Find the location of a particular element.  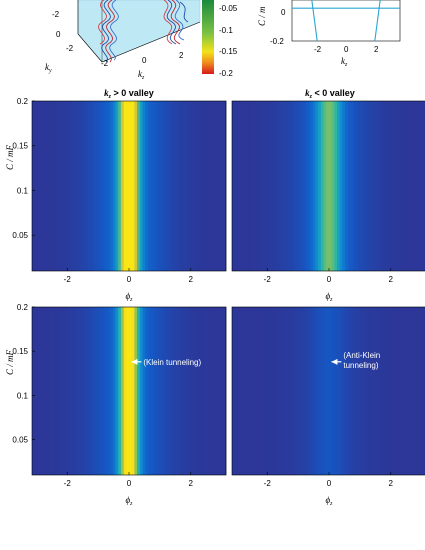

y-tick-label: 0.2 is located at coordinates (23, 307).